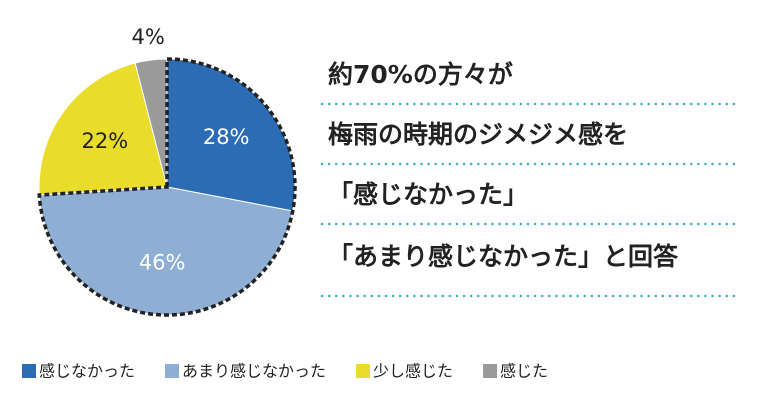 The image size is (780, 405). I want to click on data-label: 4%, so click(148, 37).